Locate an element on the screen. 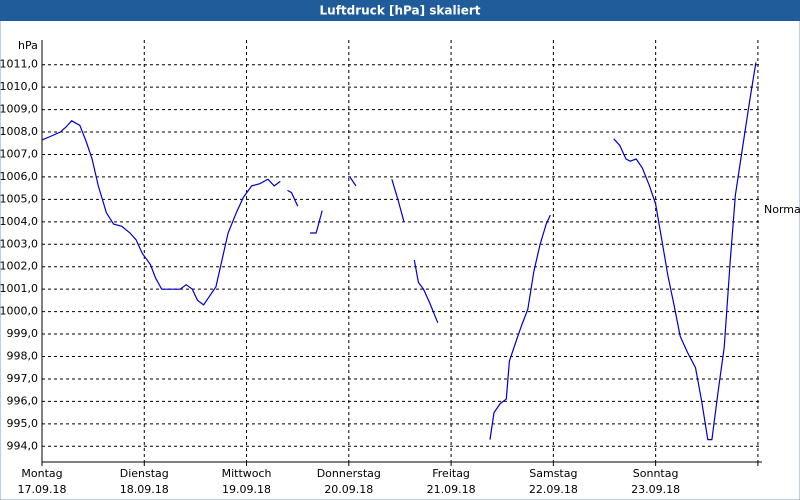 The height and width of the screenshot is (500, 800). x-tick-label: Montag is located at coordinates (41, 473).